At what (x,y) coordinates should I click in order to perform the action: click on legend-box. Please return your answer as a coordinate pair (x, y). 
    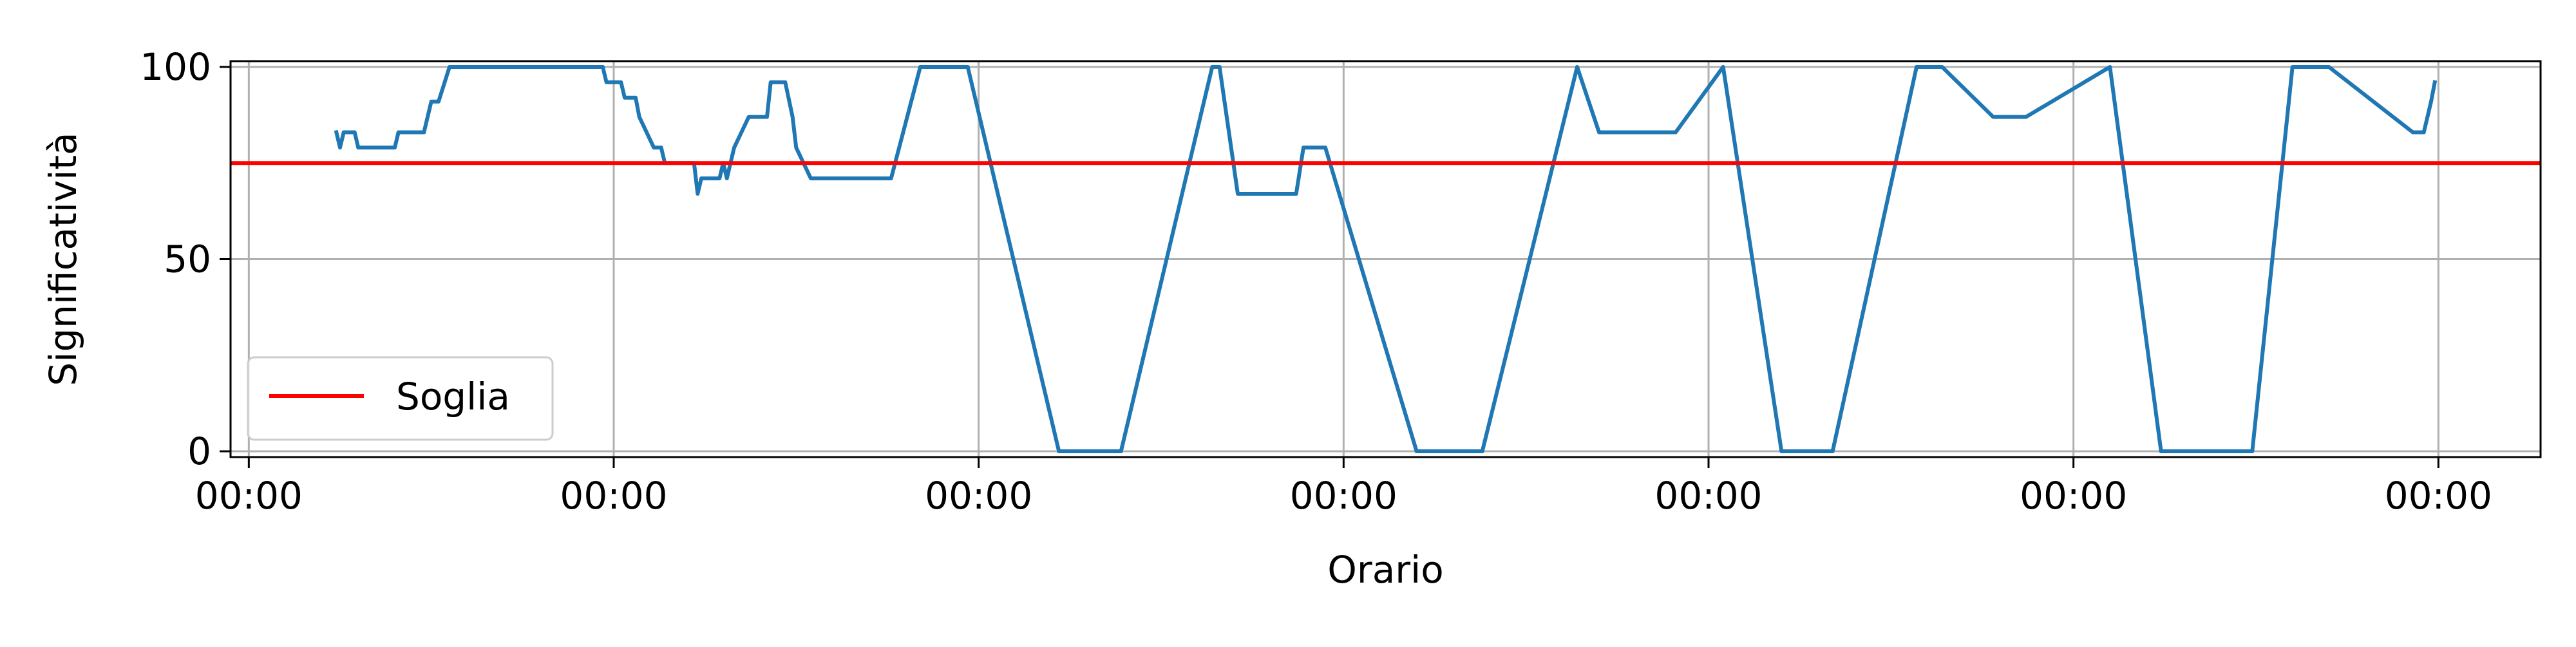
    Looking at the image, I should click on (400, 399).